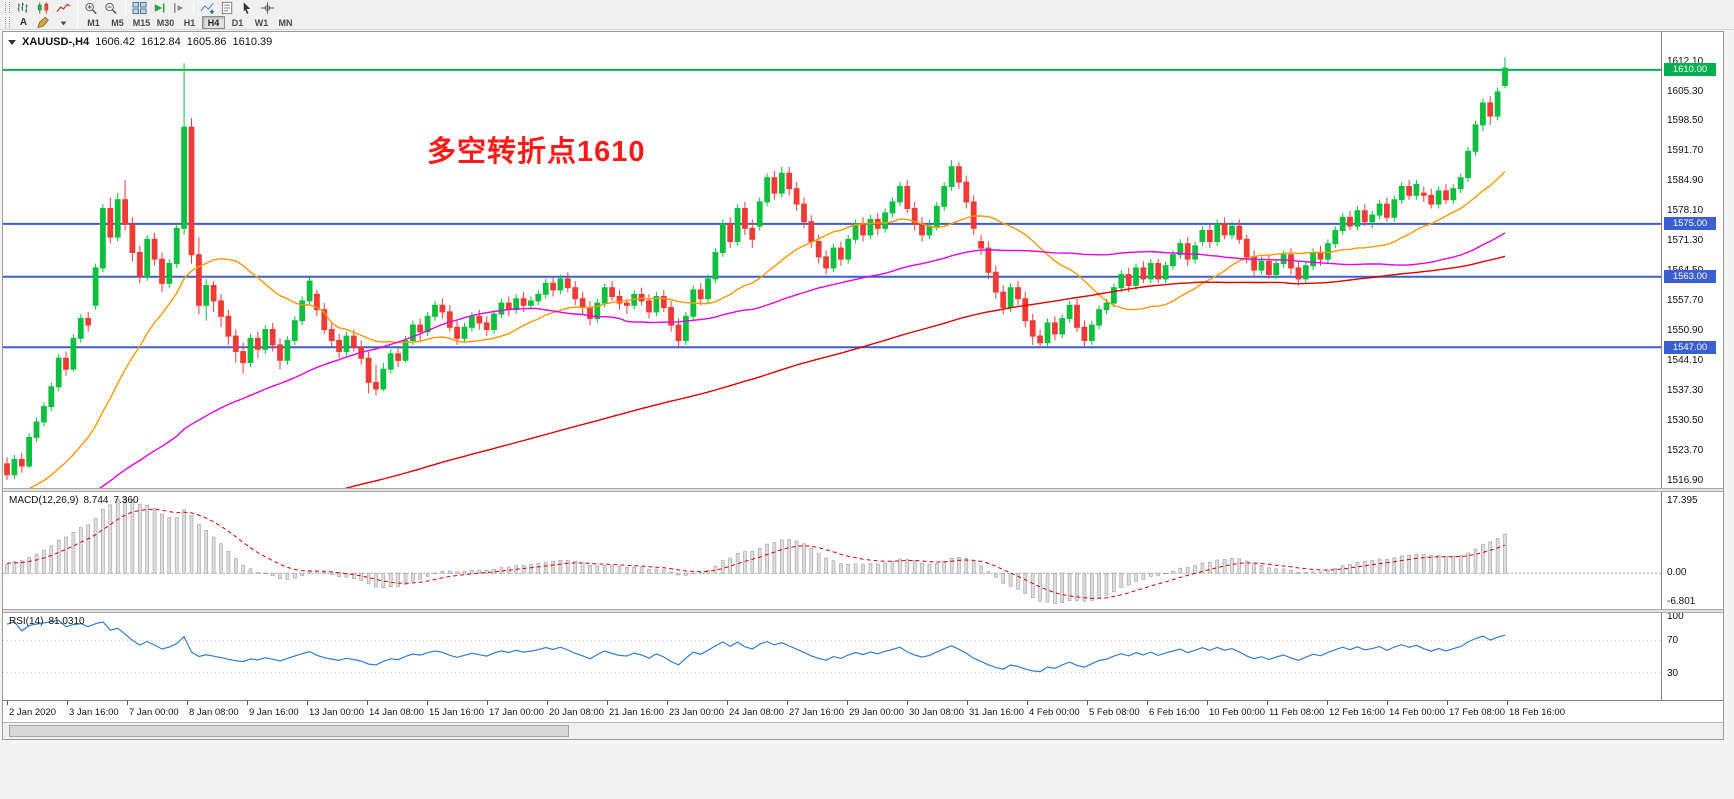 The image size is (1734, 799). What do you see at coordinates (1477, 712) in the screenshot?
I see `time-axis-label: 17 Feb 08:00` at bounding box center [1477, 712].